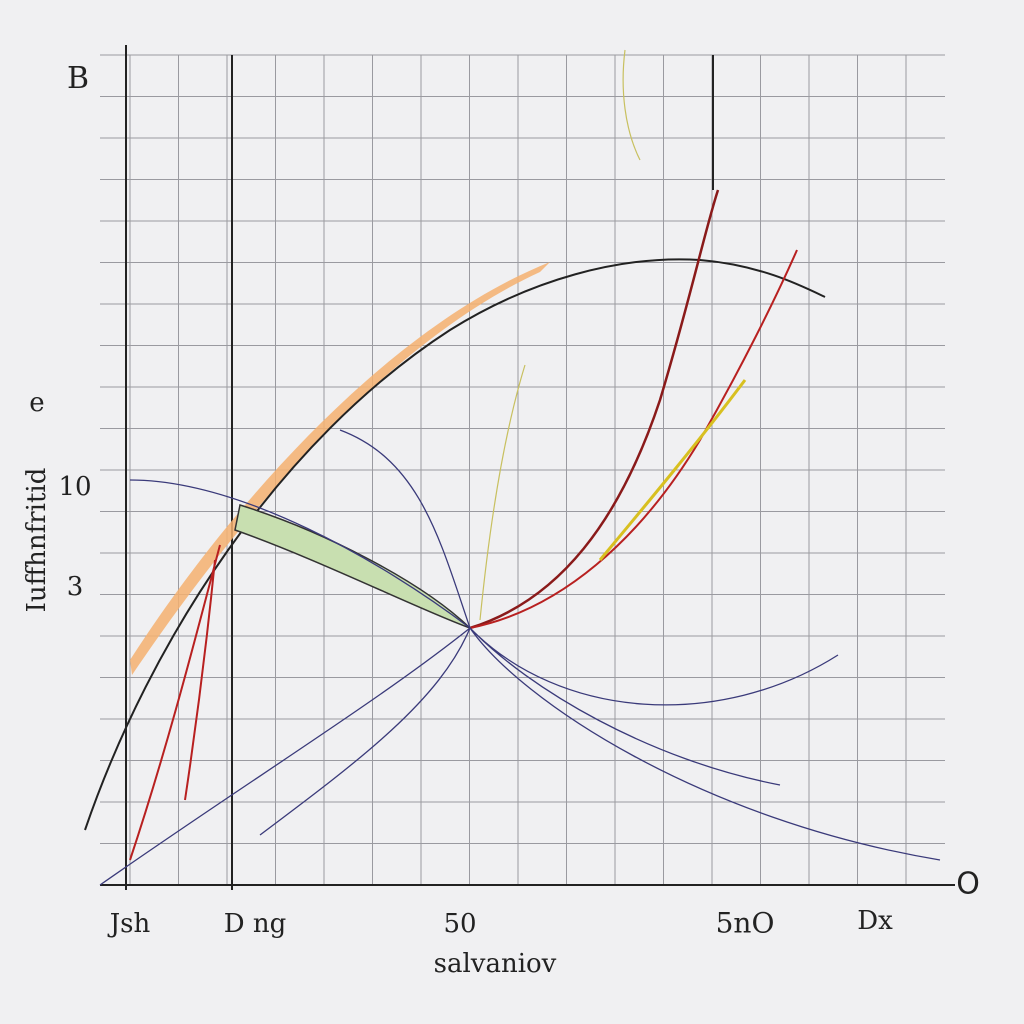  Describe the element at coordinates (36, 403) in the screenshot. I see `y-mark: e` at that location.